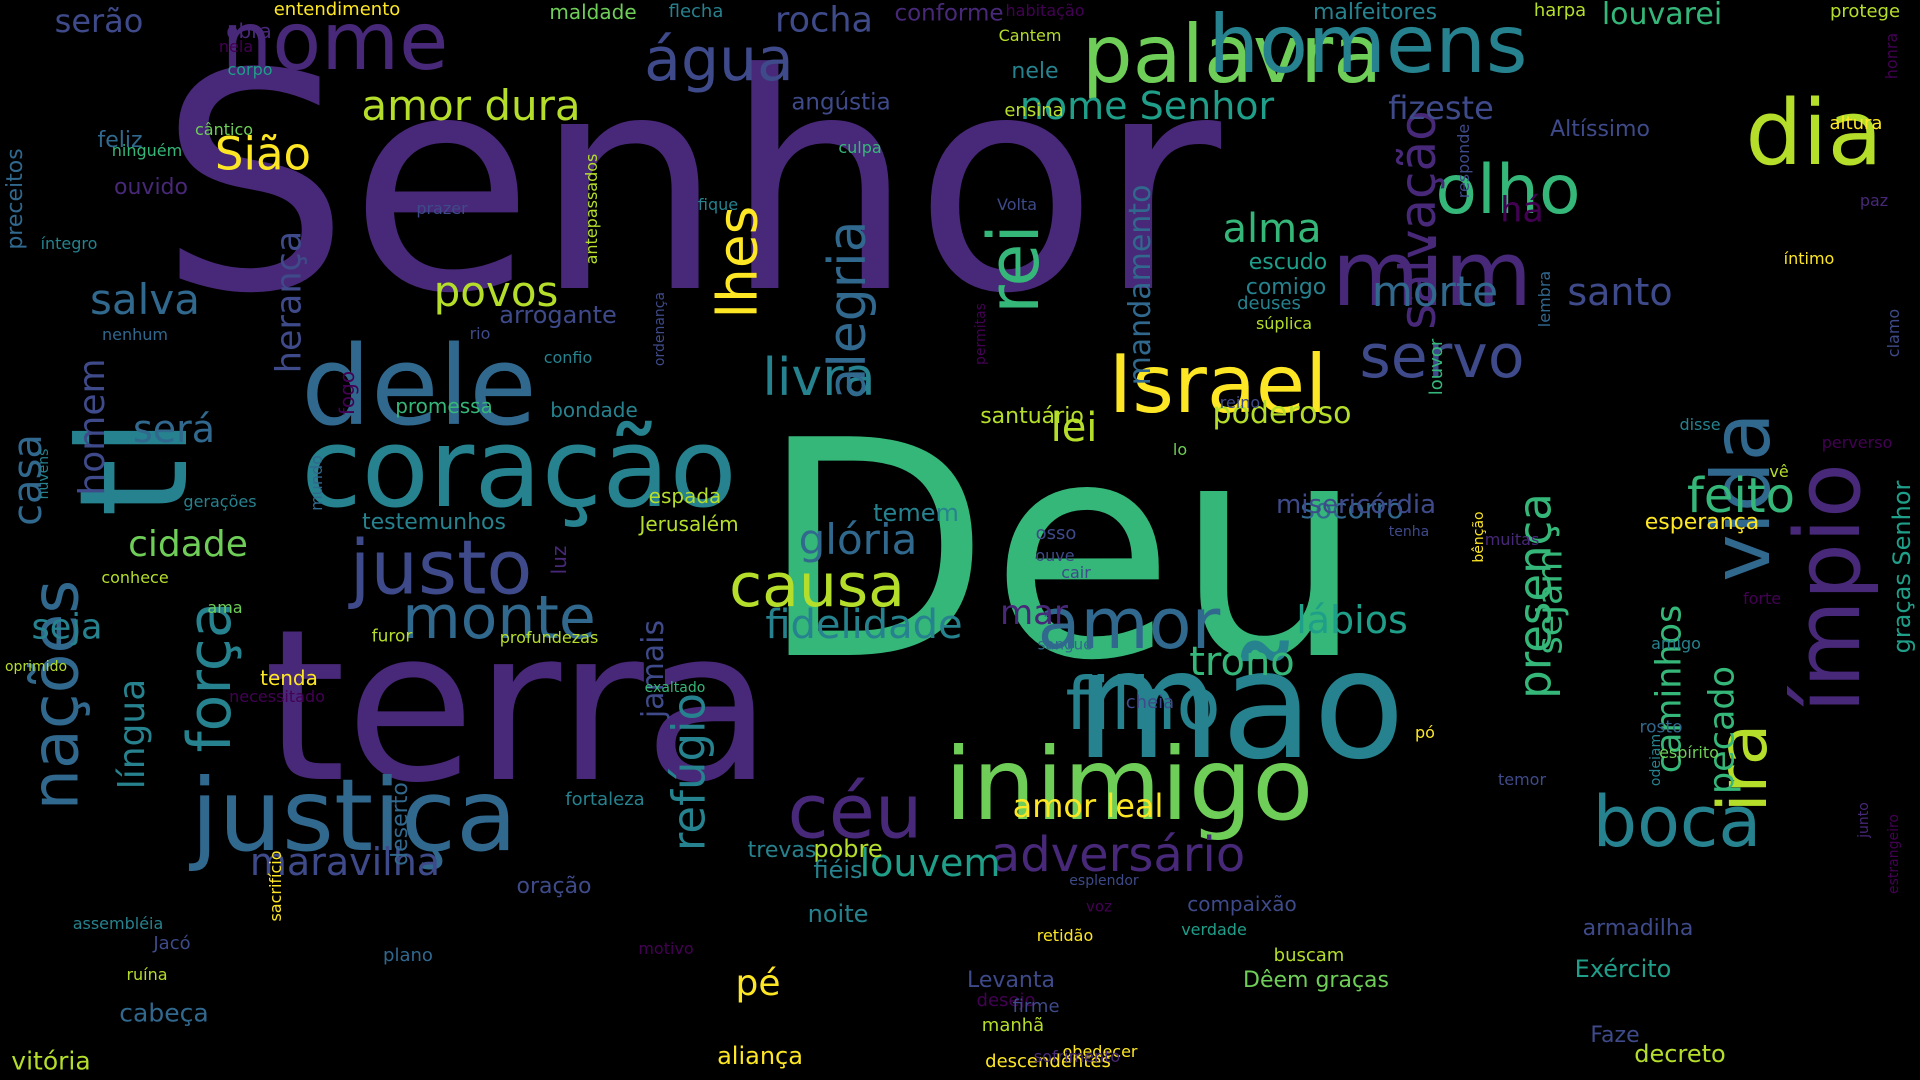 Image resolution: width=1920 pixels, height=1080 pixels. What do you see at coordinates (1272, 229) in the screenshot?
I see `cloud-word: alma` at bounding box center [1272, 229].